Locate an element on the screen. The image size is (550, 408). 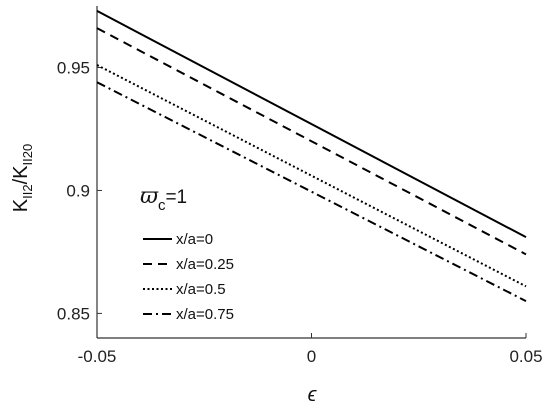
legend-label: x/a=0 is located at coordinates (194, 239).